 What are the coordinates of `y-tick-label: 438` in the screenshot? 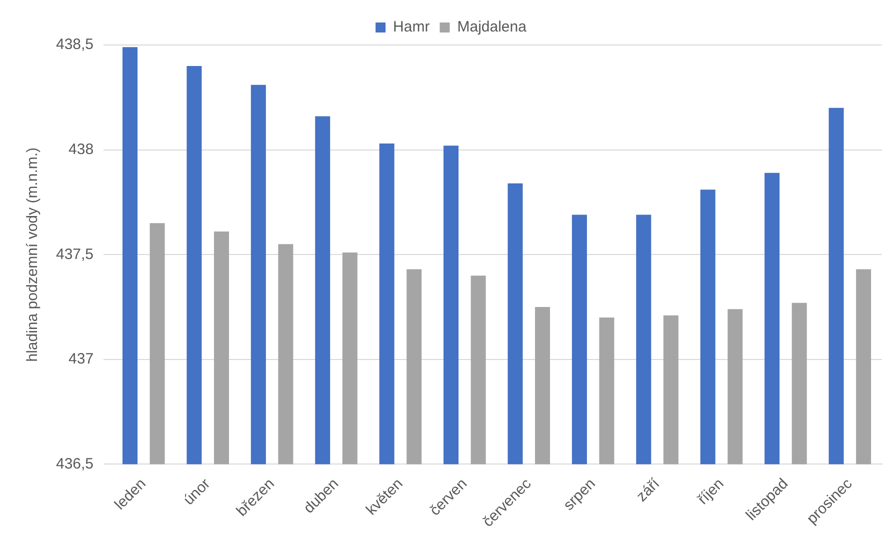 It's located at (81, 149).